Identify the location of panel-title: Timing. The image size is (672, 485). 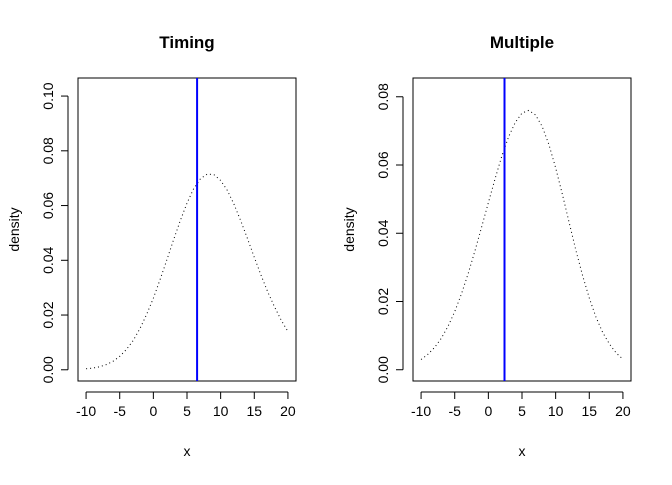
(186, 42).